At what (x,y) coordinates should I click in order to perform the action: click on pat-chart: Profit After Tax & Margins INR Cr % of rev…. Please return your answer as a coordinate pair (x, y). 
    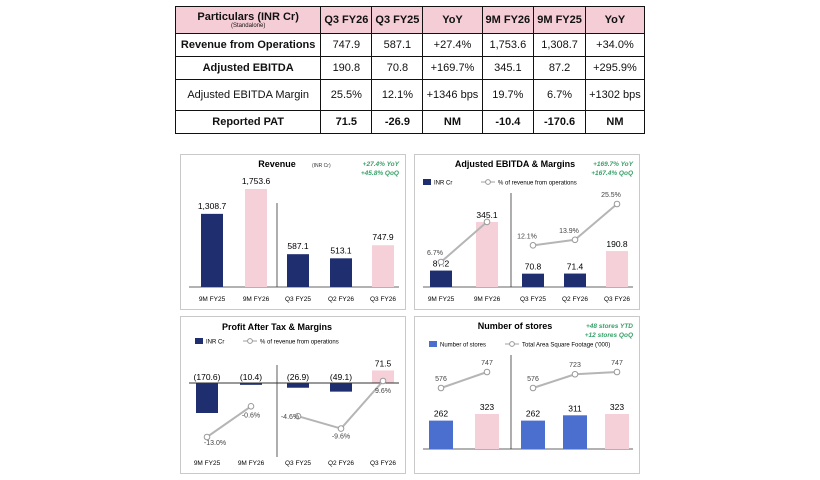
    Looking at the image, I should click on (294, 394).